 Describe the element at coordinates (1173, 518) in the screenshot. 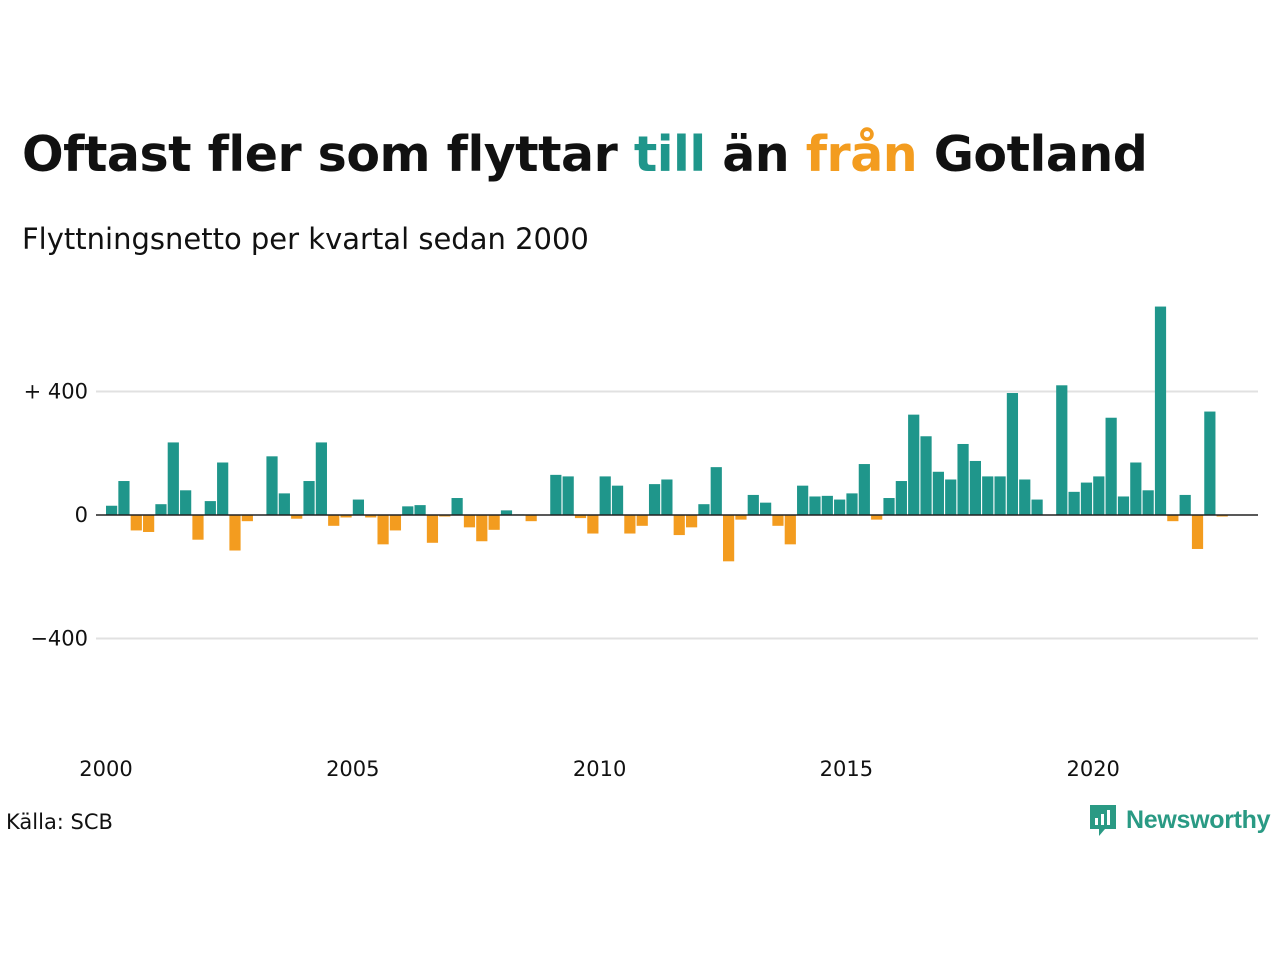

I see `bar-q87` at that location.